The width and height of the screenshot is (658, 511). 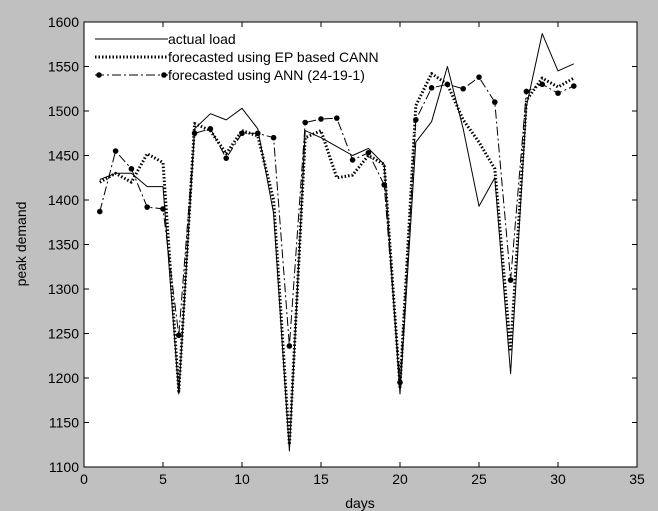 I want to click on legend-label: forecasted using ANN (24-19-1), so click(x=266, y=75).